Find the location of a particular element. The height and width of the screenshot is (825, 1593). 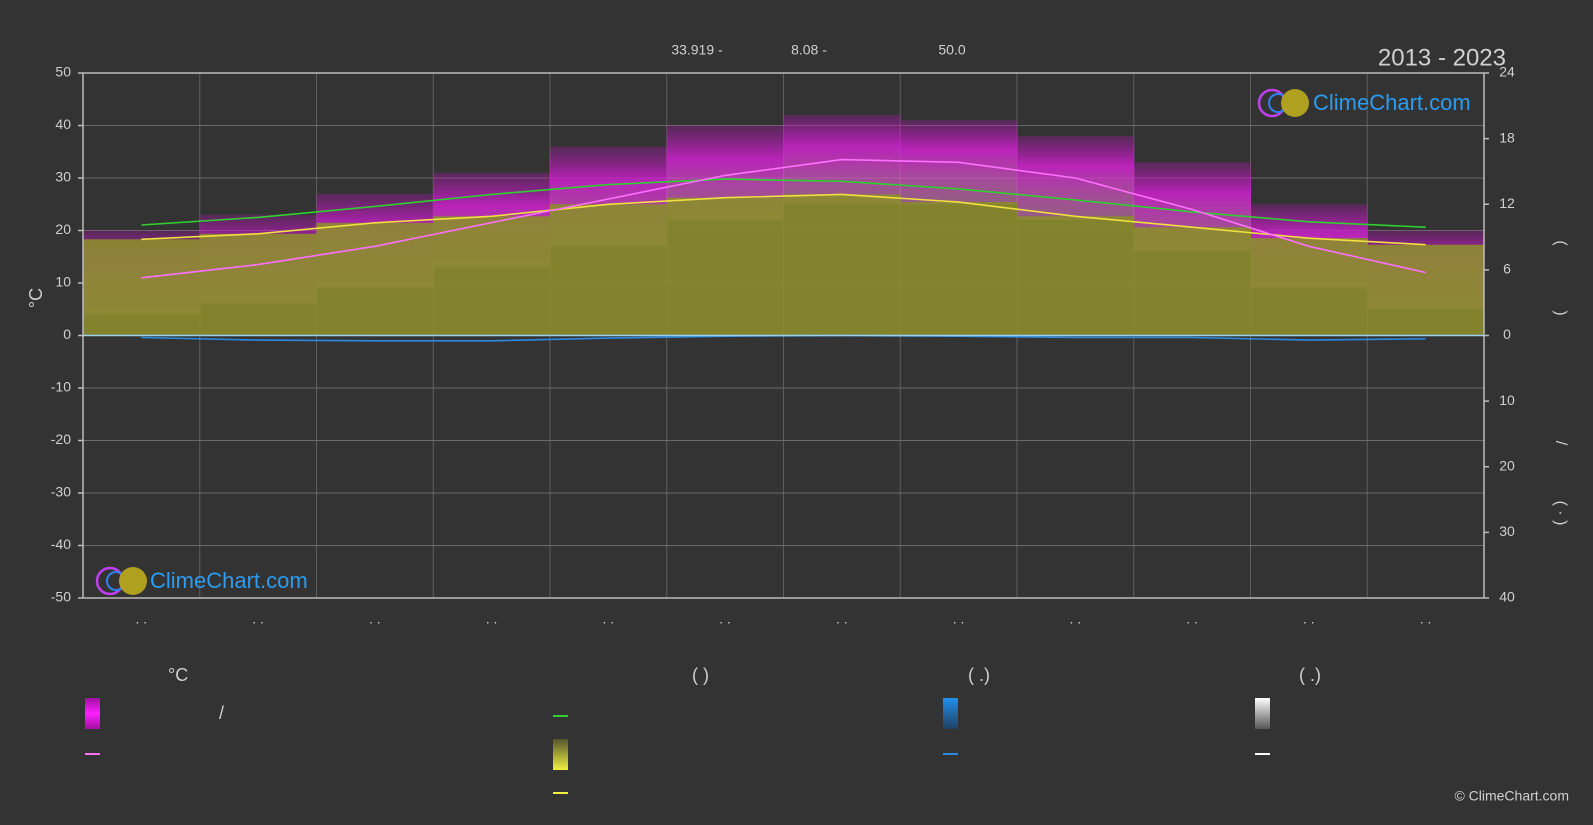

y3-tick-label: 30 is located at coordinates (1507, 531).